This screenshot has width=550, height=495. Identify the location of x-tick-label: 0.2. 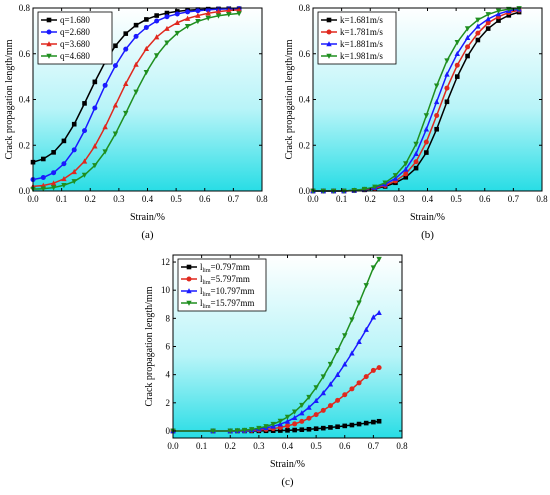
(230, 446).